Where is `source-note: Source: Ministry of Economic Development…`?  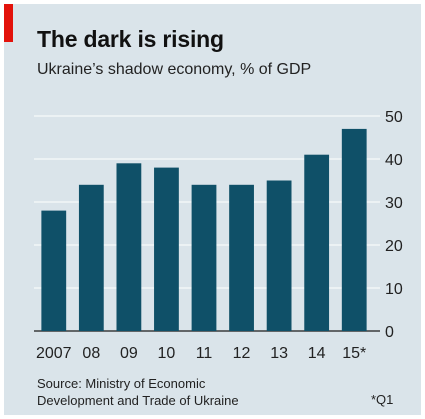
source-note: Source: Ministry of Economic Development… is located at coordinates (138, 392).